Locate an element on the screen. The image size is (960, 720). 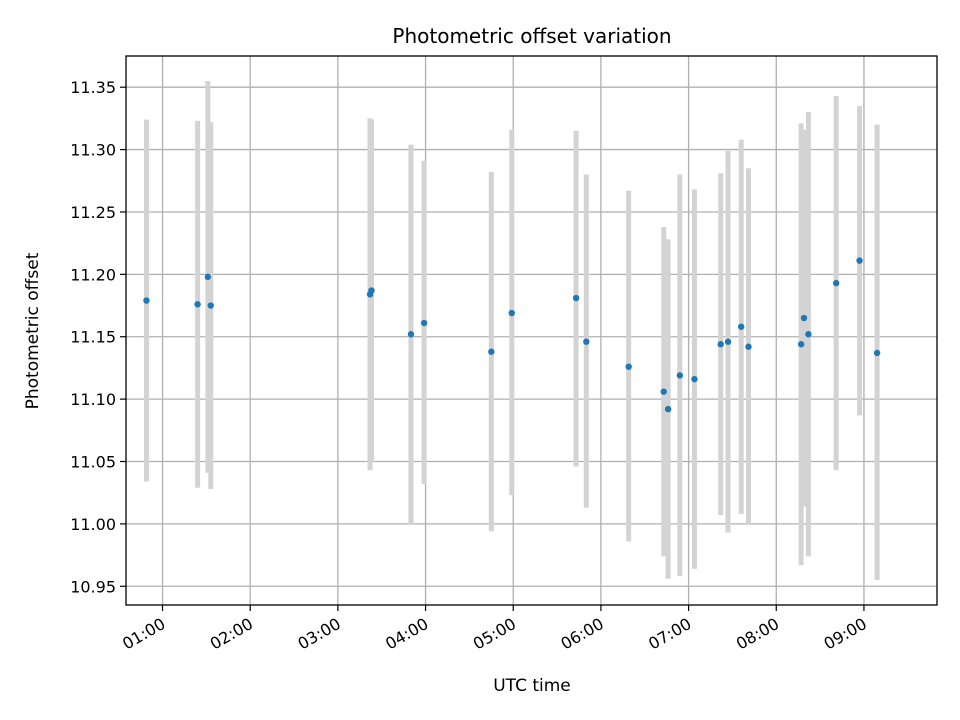
x-tick-label: 08:00 is located at coordinates (757, 634).